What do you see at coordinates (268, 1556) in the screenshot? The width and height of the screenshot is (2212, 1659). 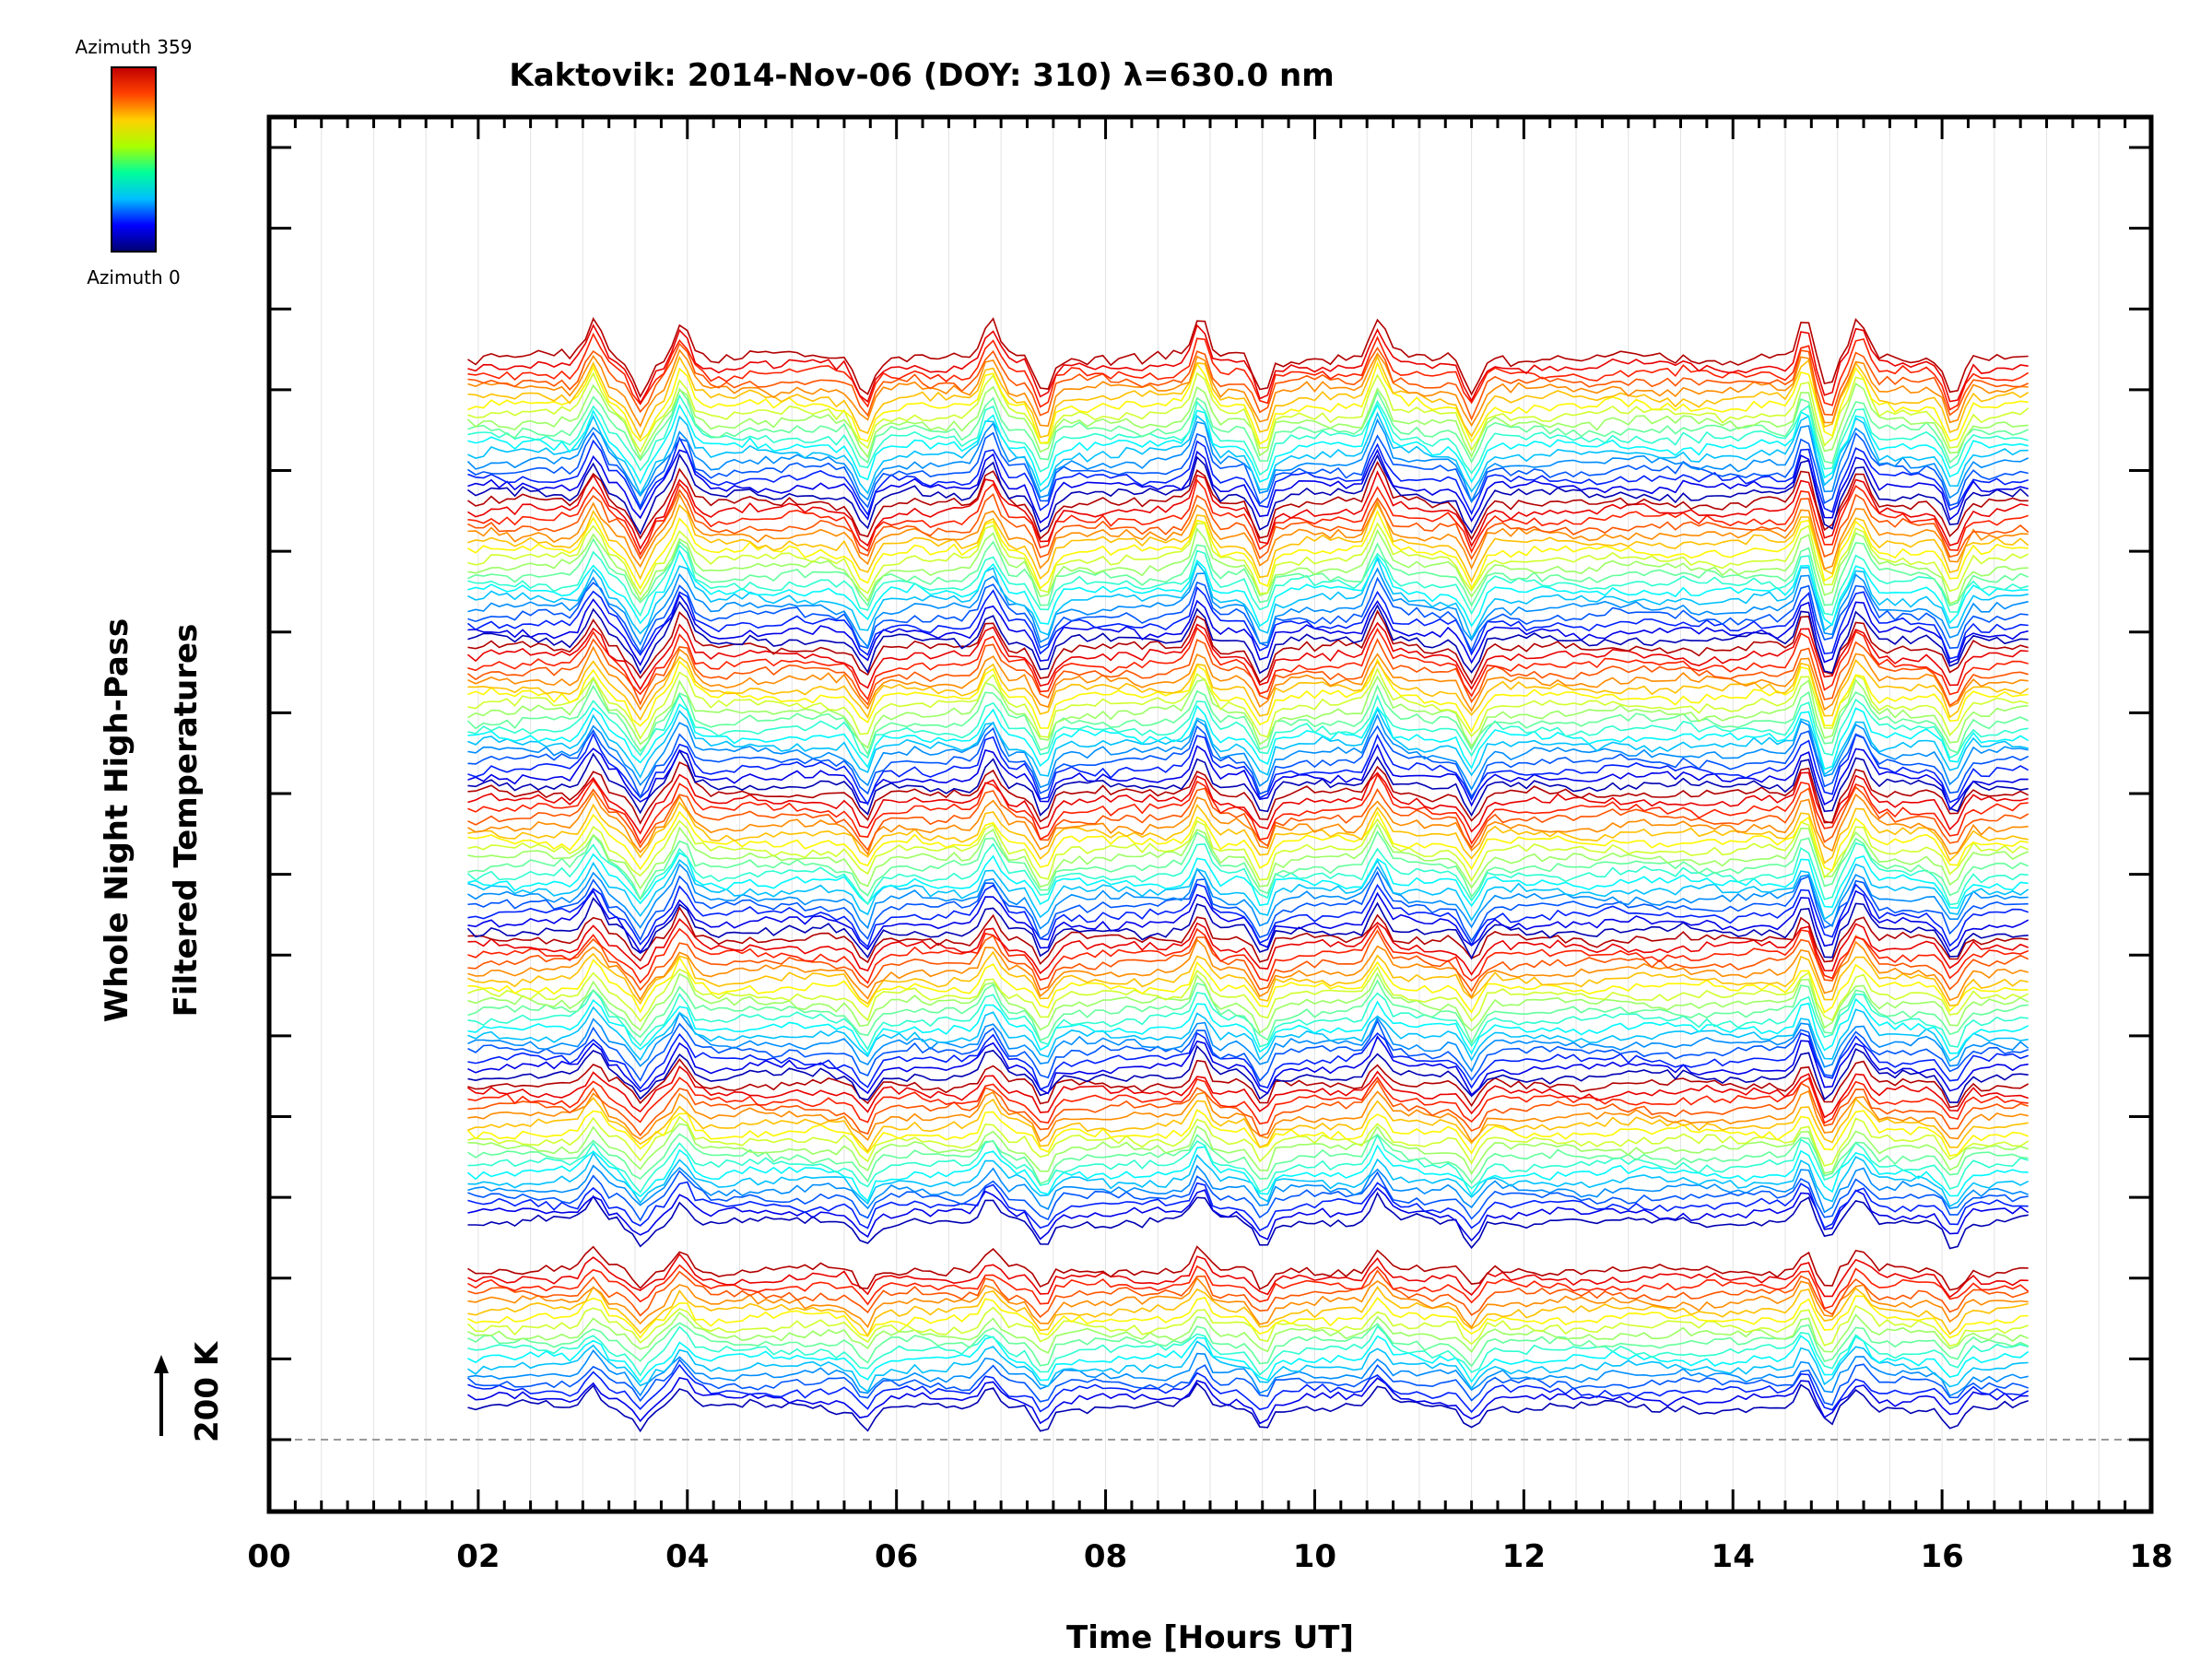 I see `x-tick-label: 00` at bounding box center [268, 1556].